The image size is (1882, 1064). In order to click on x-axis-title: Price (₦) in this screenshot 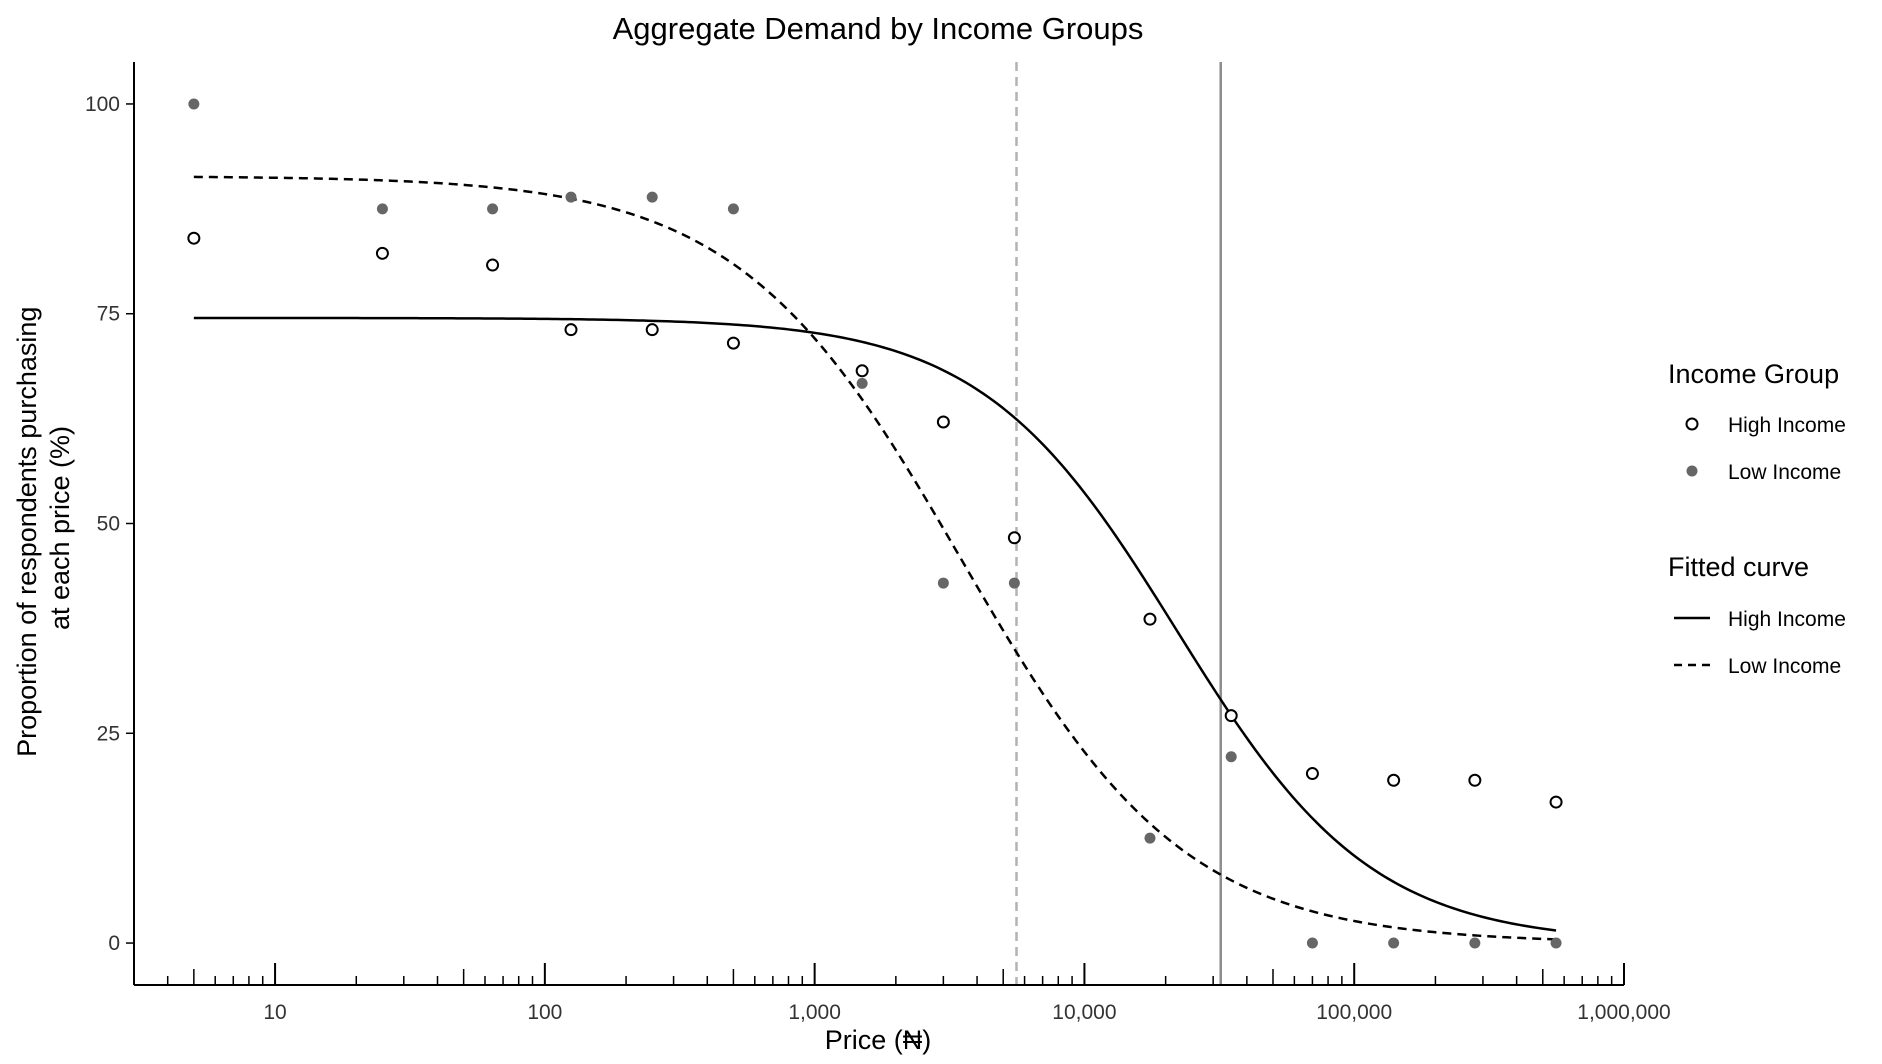, I will do `click(878, 1040)`.